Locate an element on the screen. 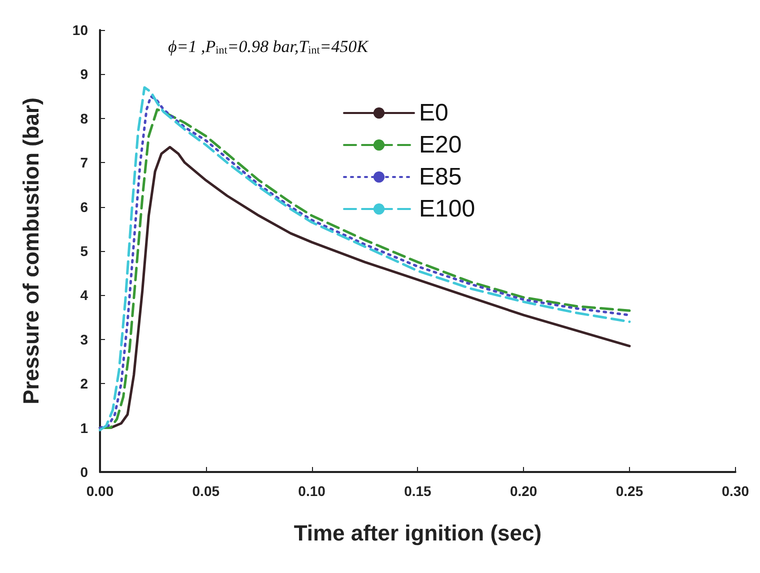  y-tick-label: 7 is located at coordinates (84, 162).